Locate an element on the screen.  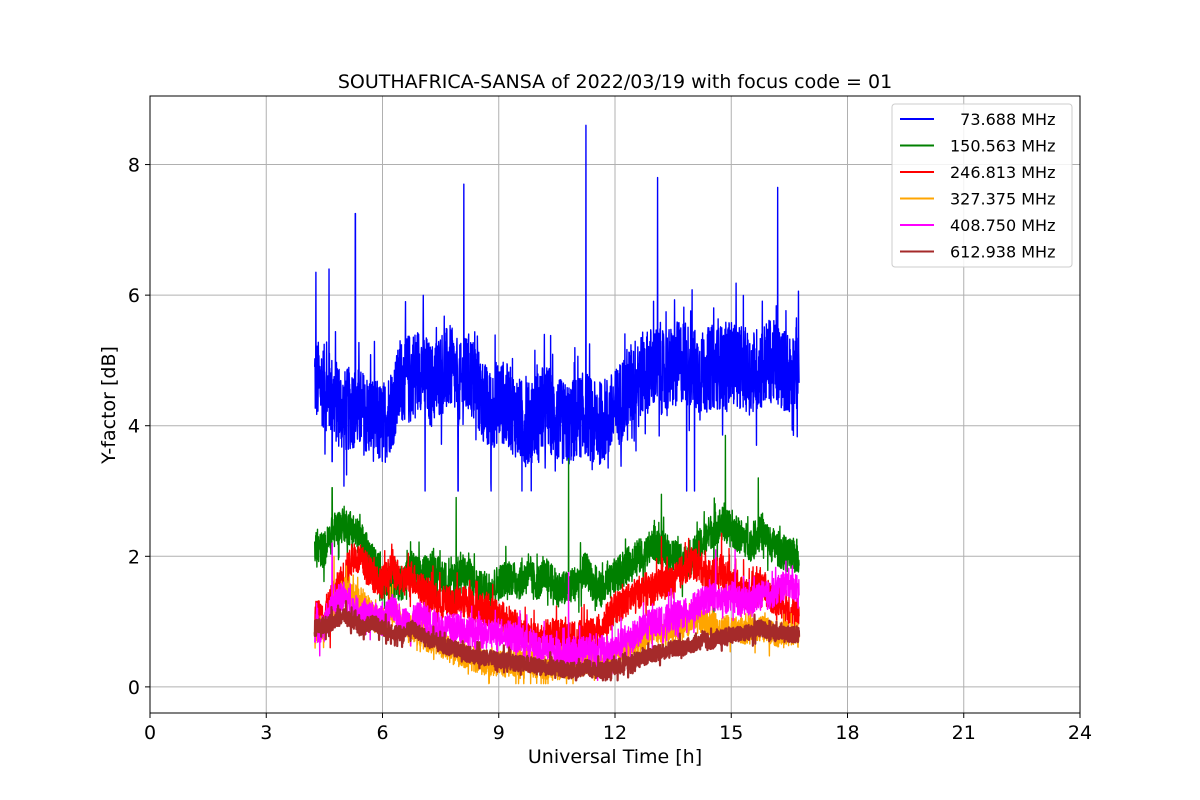
x-axis: 0 3 6 9 12 15 18 21 24 is located at coordinates (618, 728).